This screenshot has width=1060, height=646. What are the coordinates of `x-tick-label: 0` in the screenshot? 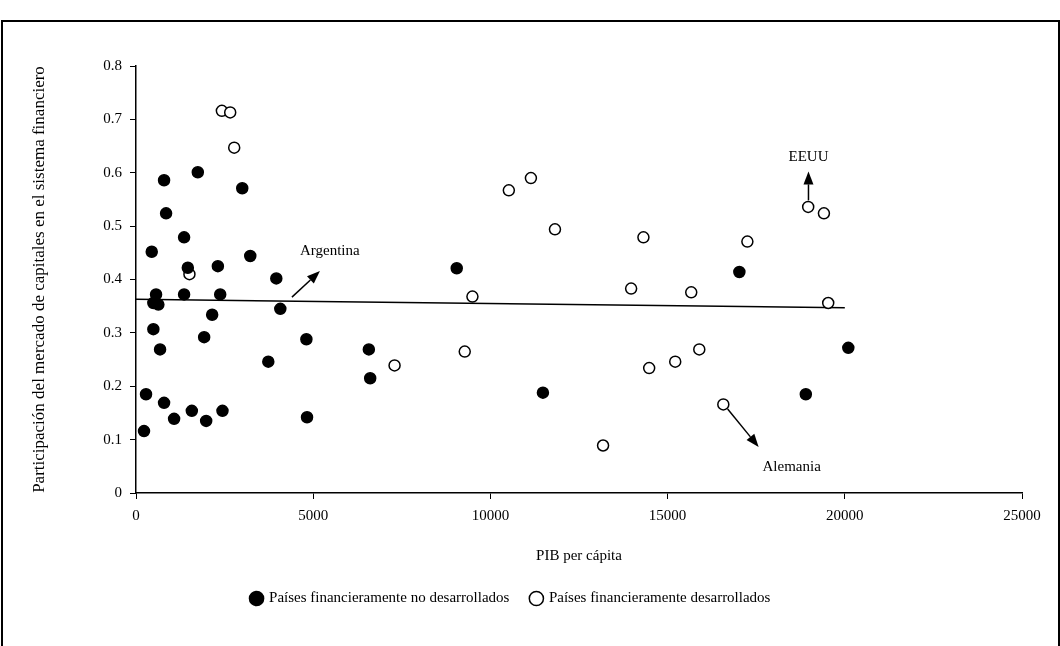 It's located at (136, 514).